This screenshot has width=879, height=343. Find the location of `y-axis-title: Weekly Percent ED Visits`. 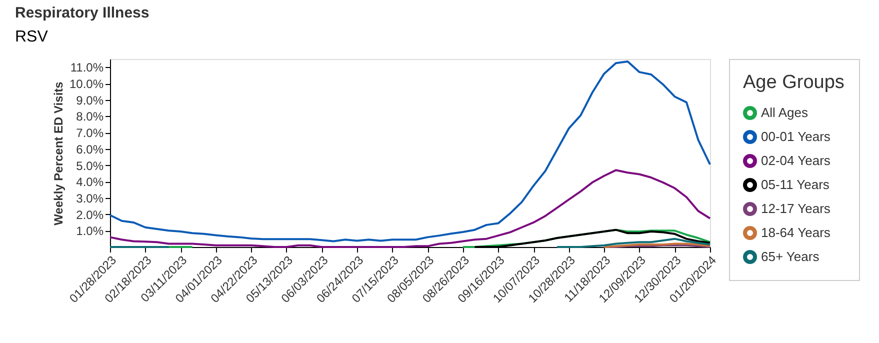

y-axis-title: Weekly Percent ED Visits is located at coordinates (58, 153).